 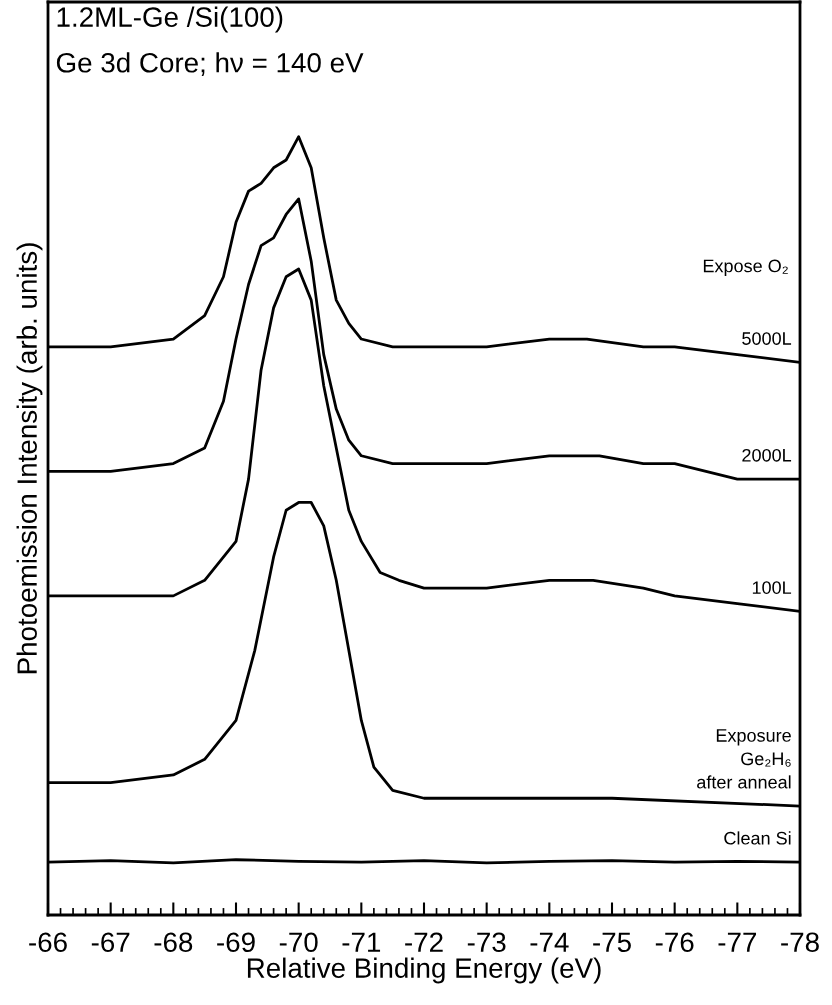 I want to click on chart-title: 1.2ML-Ge /Si(100), so click(x=170, y=19).